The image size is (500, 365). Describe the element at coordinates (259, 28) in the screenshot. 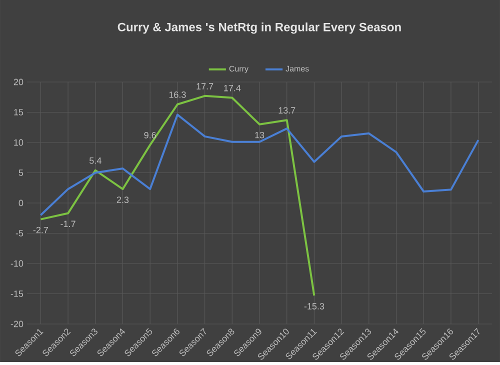

I see `chart-title: Curry & James 's NetRtg in Regular Every Season` at that location.